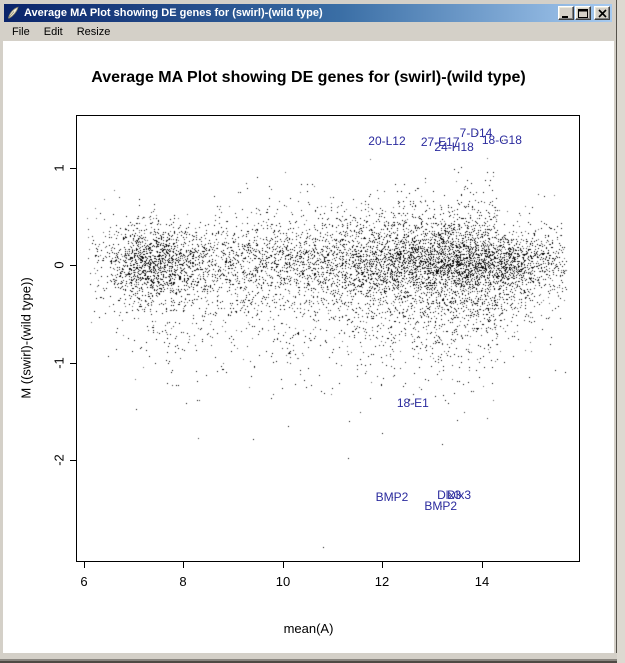 Image resolution: width=625 pixels, height=663 pixels. What do you see at coordinates (93, 31) in the screenshot?
I see `menu-item-resize: Resize` at bounding box center [93, 31].